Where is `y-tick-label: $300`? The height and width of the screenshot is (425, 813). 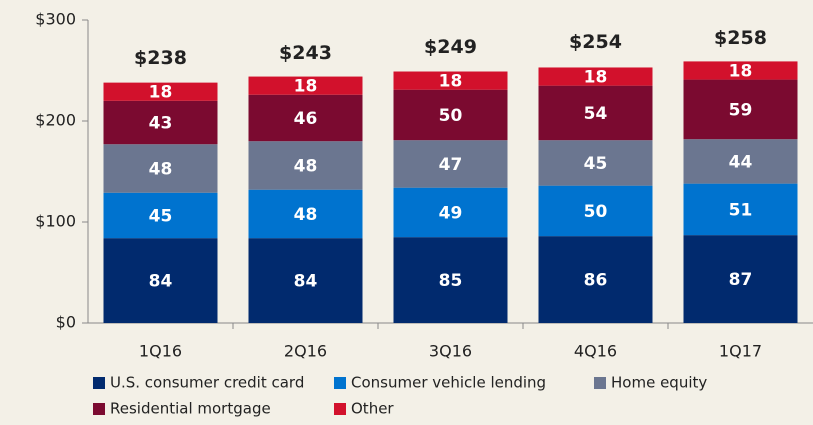
y-tick-label: $300 is located at coordinates (55, 19).